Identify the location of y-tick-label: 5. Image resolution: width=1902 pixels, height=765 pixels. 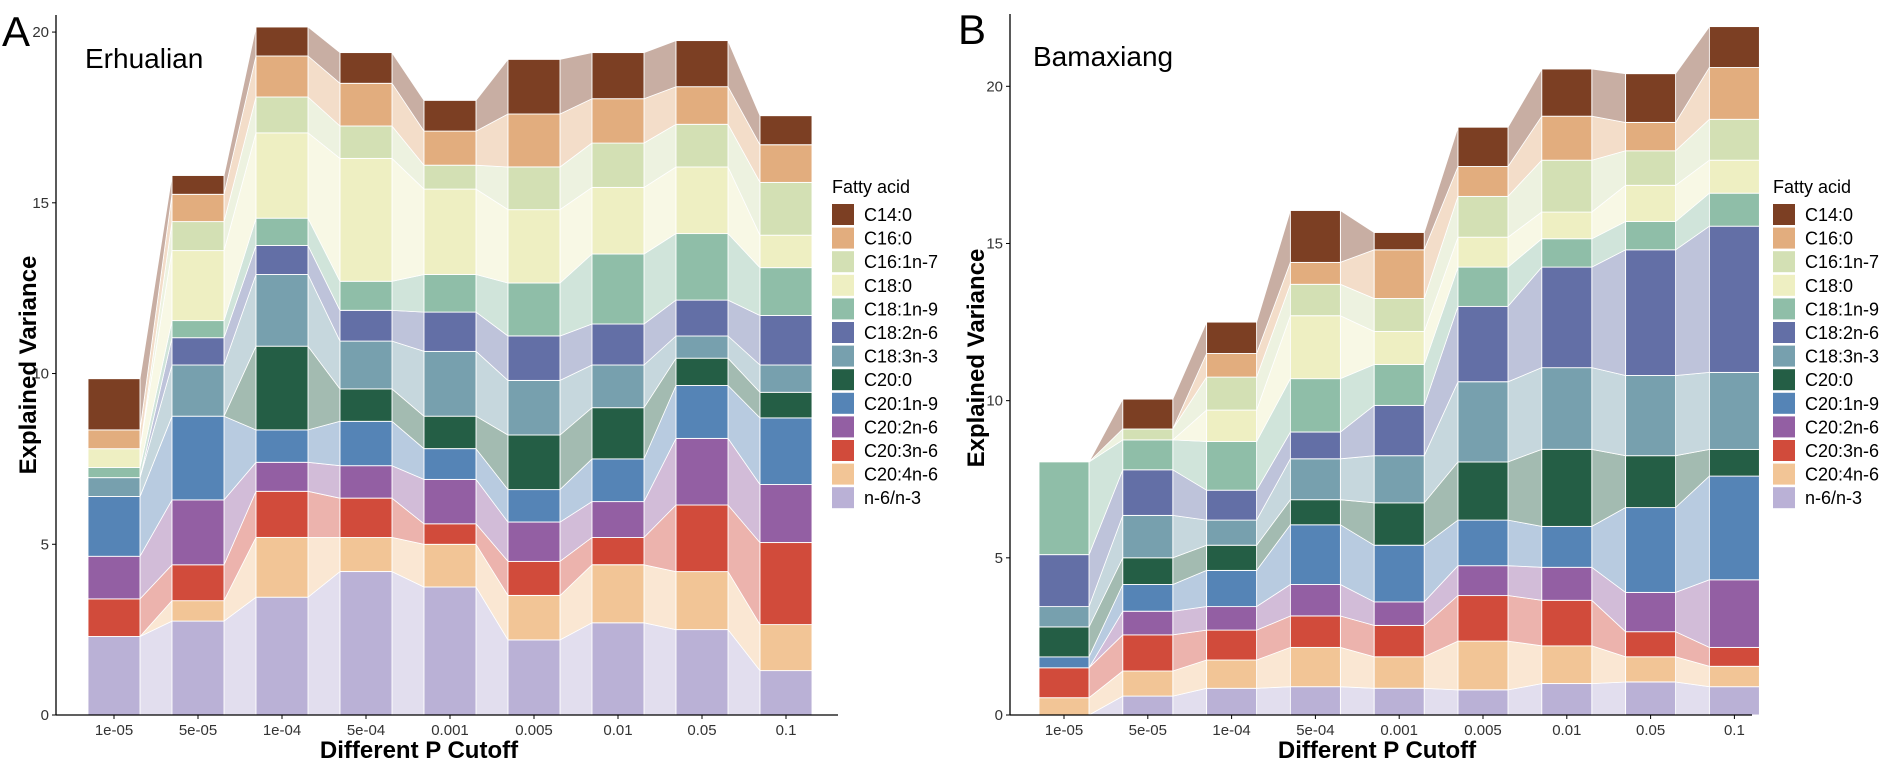
(999, 558).